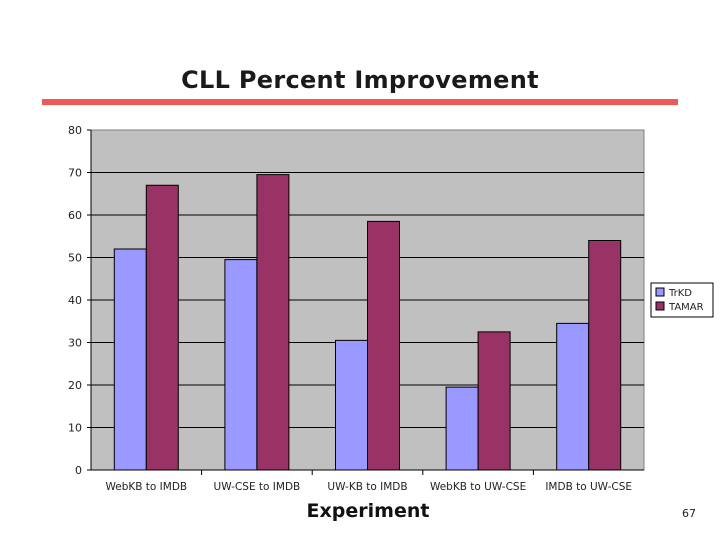 This screenshot has height=540, width=720. Describe the element at coordinates (75, 428) in the screenshot. I see `y-tick-label: 10` at that location.